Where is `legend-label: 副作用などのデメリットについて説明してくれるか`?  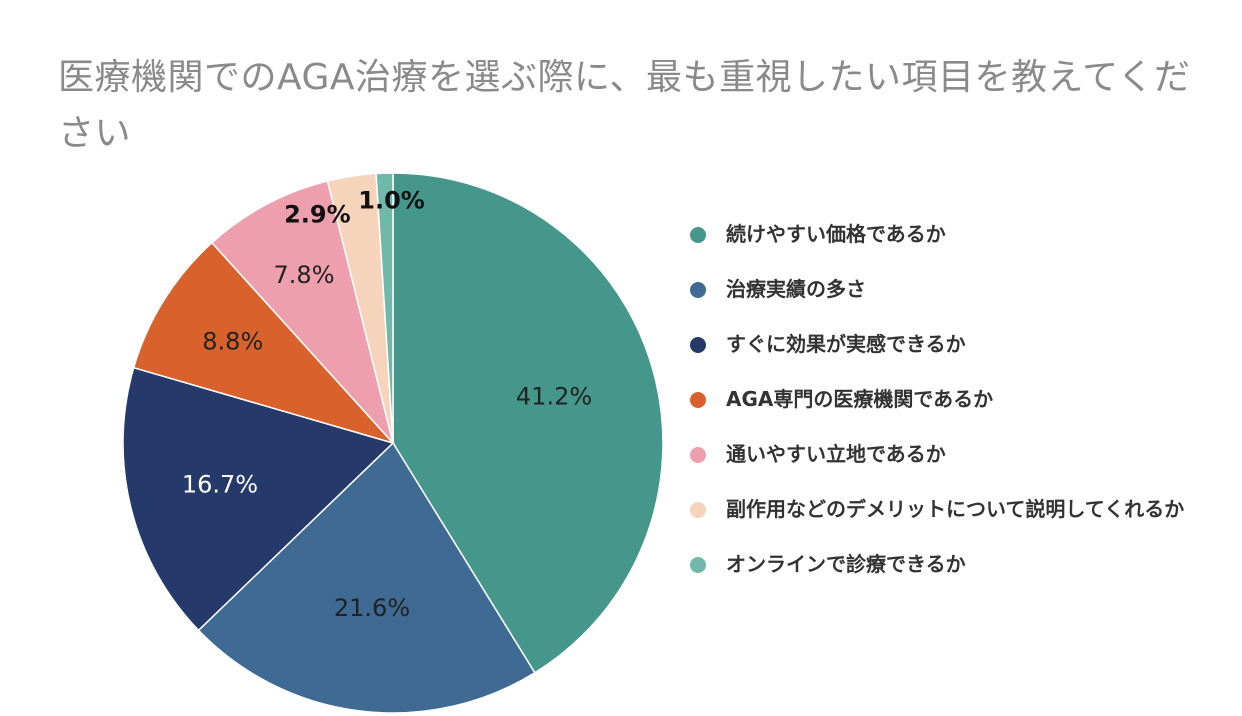 legend-label: 副作用などのデメリットについて説明してくれるか is located at coordinates (955, 509).